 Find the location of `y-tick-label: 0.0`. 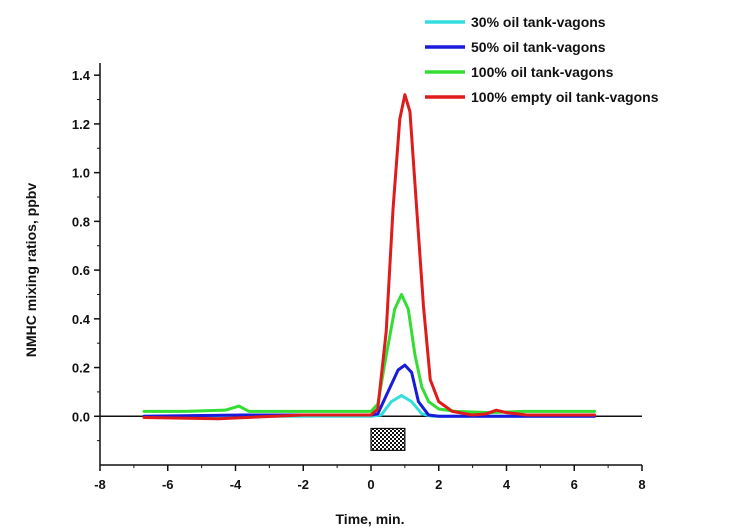

y-tick-label: 0.0 is located at coordinates (81, 416).